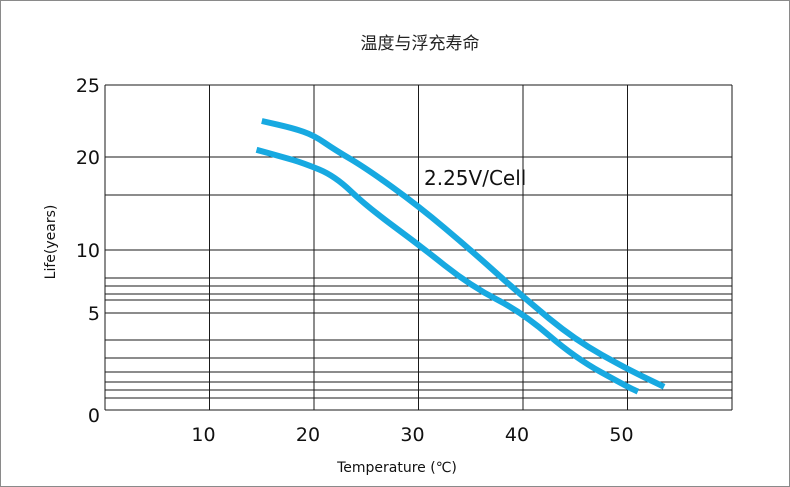 Image resolution: width=790 pixels, height=487 pixels. I want to click on y-tick-label: 20, so click(88, 158).